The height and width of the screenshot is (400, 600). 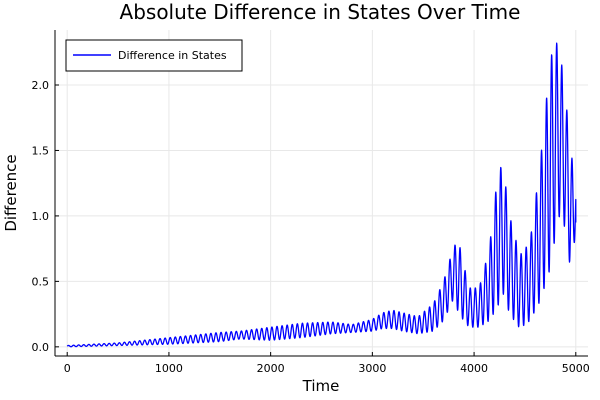 I want to click on legend: Difference in States, so click(x=154, y=55).